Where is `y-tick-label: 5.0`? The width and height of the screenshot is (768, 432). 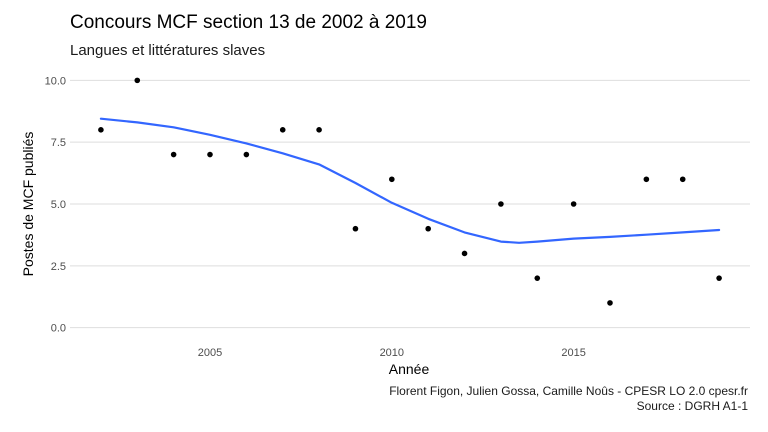 y-tick-label: 5.0 is located at coordinates (58, 205).